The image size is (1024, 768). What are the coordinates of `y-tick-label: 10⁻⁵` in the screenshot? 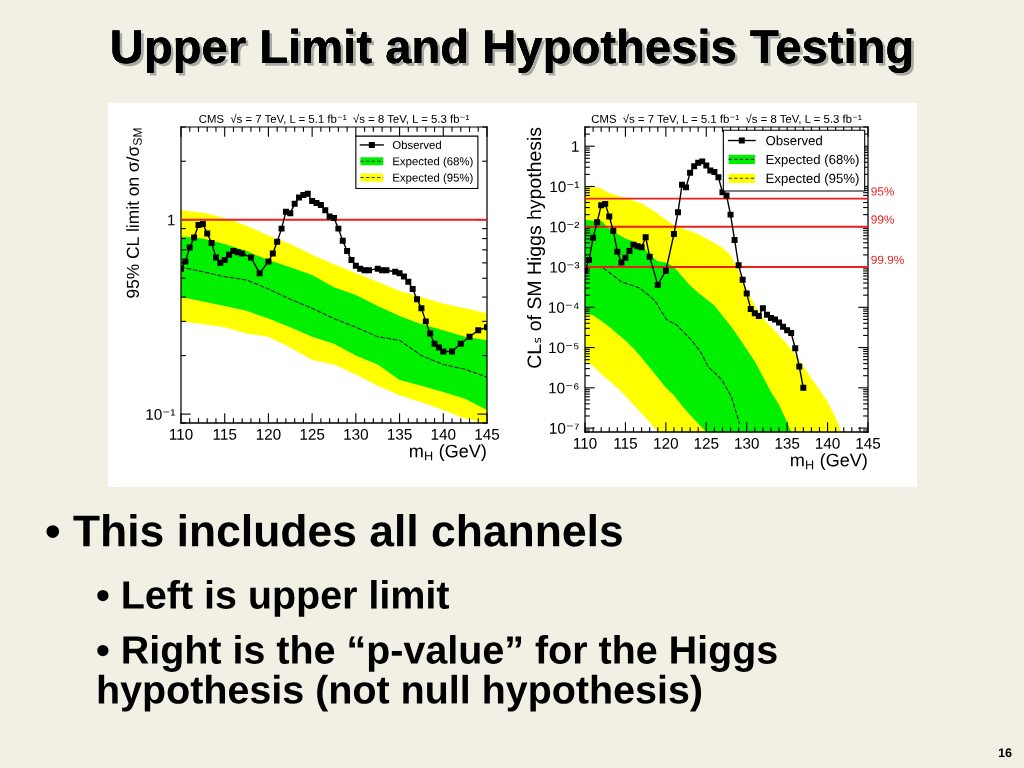 It's located at (564, 348).